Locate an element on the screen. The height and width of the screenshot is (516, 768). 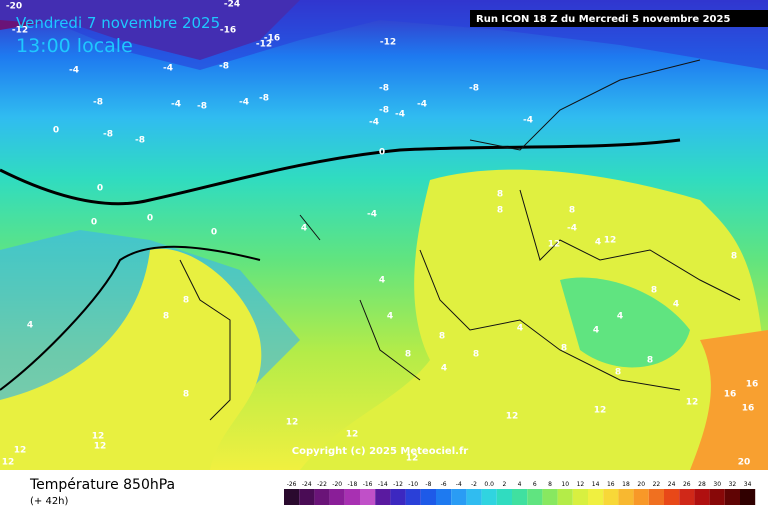
colorbar-label: -8 is located at coordinates (428, 484).